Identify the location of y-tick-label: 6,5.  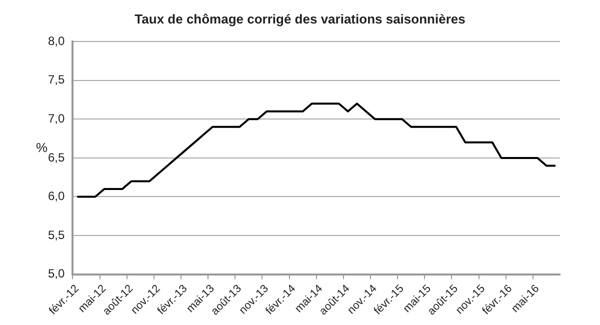
(56, 157).